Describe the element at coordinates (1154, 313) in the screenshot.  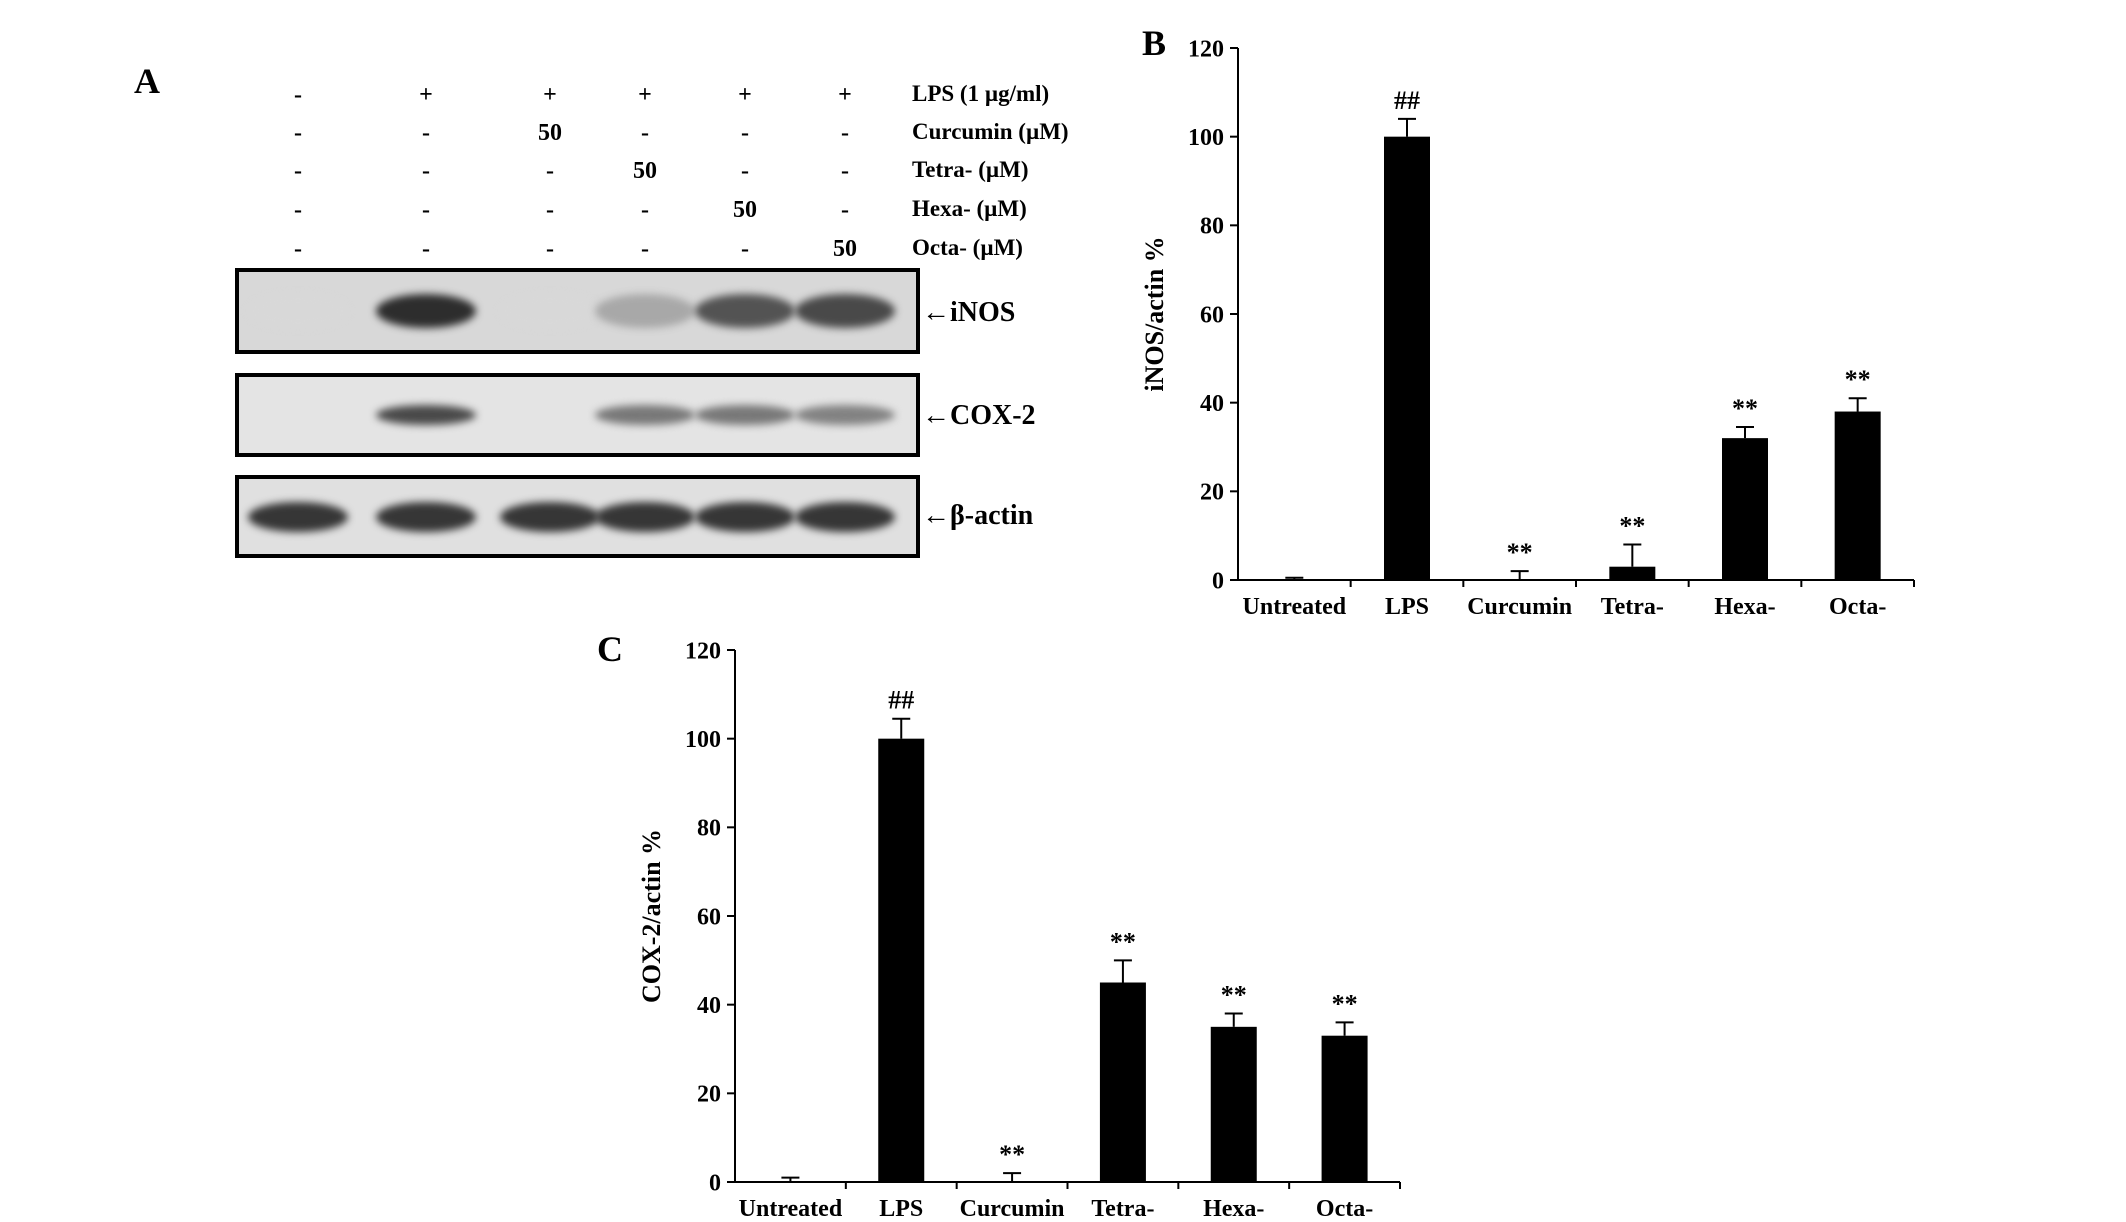
I see `y-axis-label: iNOS/actin %` at that location.